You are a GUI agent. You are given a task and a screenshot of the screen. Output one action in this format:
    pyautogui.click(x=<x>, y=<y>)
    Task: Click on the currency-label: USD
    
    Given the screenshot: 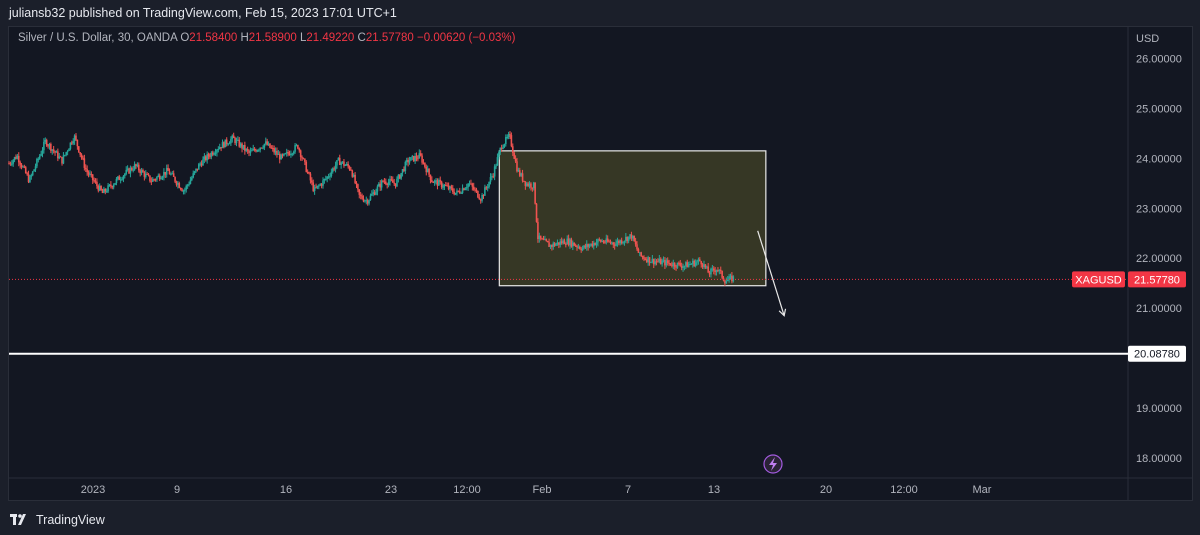 What is the action you would take?
    pyautogui.click(x=1147, y=39)
    